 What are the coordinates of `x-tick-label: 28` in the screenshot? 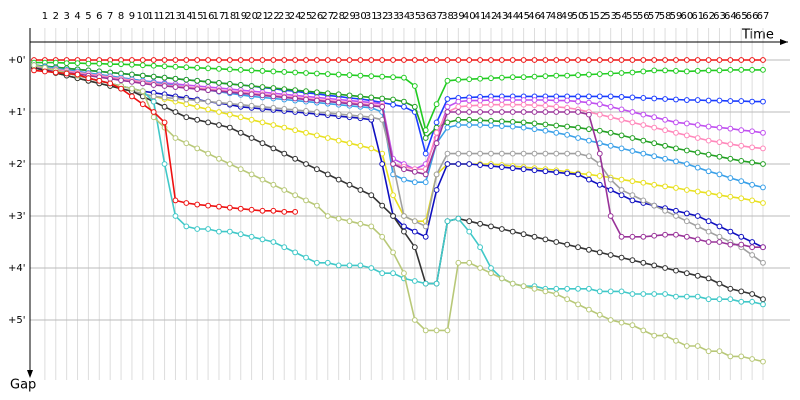 It's located at (338, 16).